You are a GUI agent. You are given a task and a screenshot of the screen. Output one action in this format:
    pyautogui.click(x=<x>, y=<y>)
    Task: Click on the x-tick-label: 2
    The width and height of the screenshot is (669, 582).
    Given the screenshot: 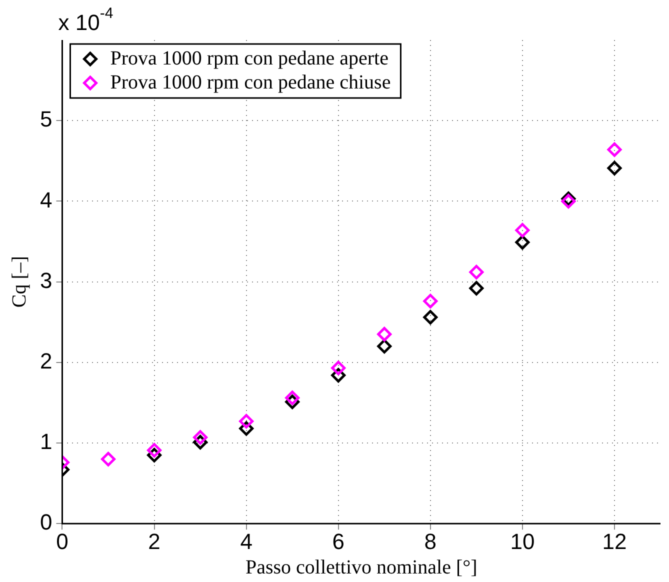 What is the action you would take?
    pyautogui.click(x=154, y=541)
    